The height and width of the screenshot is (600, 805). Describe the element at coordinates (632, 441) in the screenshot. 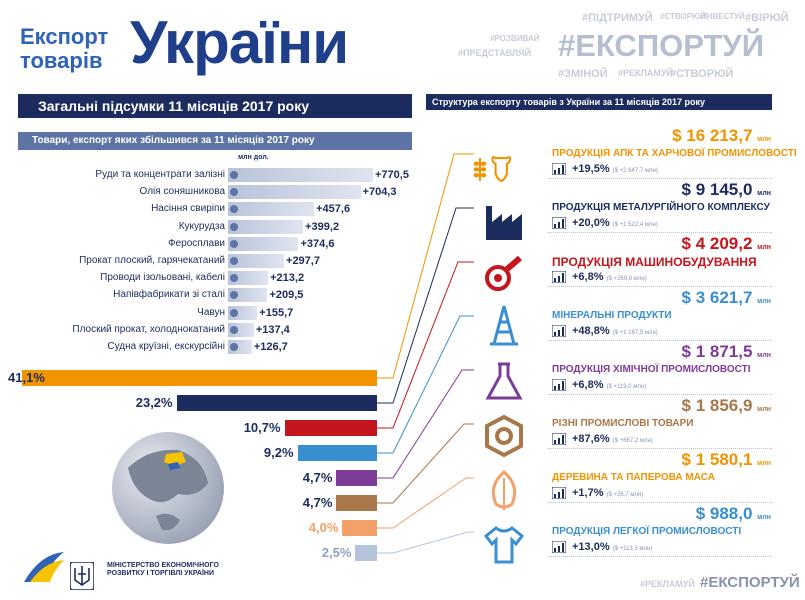

I see `category-growth-absolute: ($ +867,2 млн)` at that location.